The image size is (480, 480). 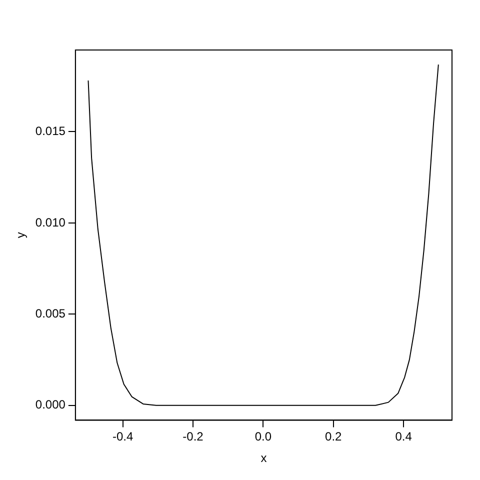 I want to click on x-tick-label: 0.4, so click(x=403, y=437).